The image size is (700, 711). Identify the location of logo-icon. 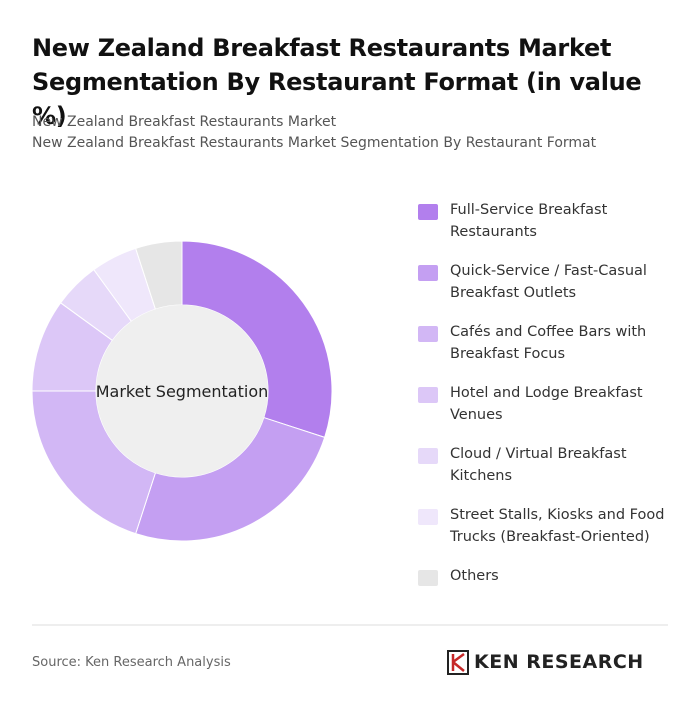
(458, 662).